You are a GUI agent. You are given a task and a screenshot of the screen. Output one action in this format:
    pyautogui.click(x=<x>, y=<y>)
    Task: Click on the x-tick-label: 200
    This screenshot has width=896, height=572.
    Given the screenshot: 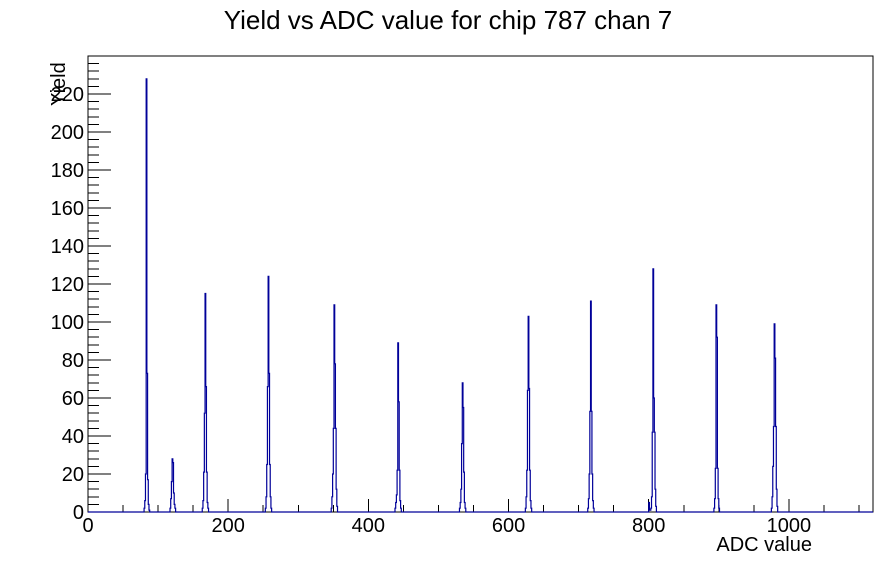 What is the action you would take?
    pyautogui.click(x=227, y=526)
    